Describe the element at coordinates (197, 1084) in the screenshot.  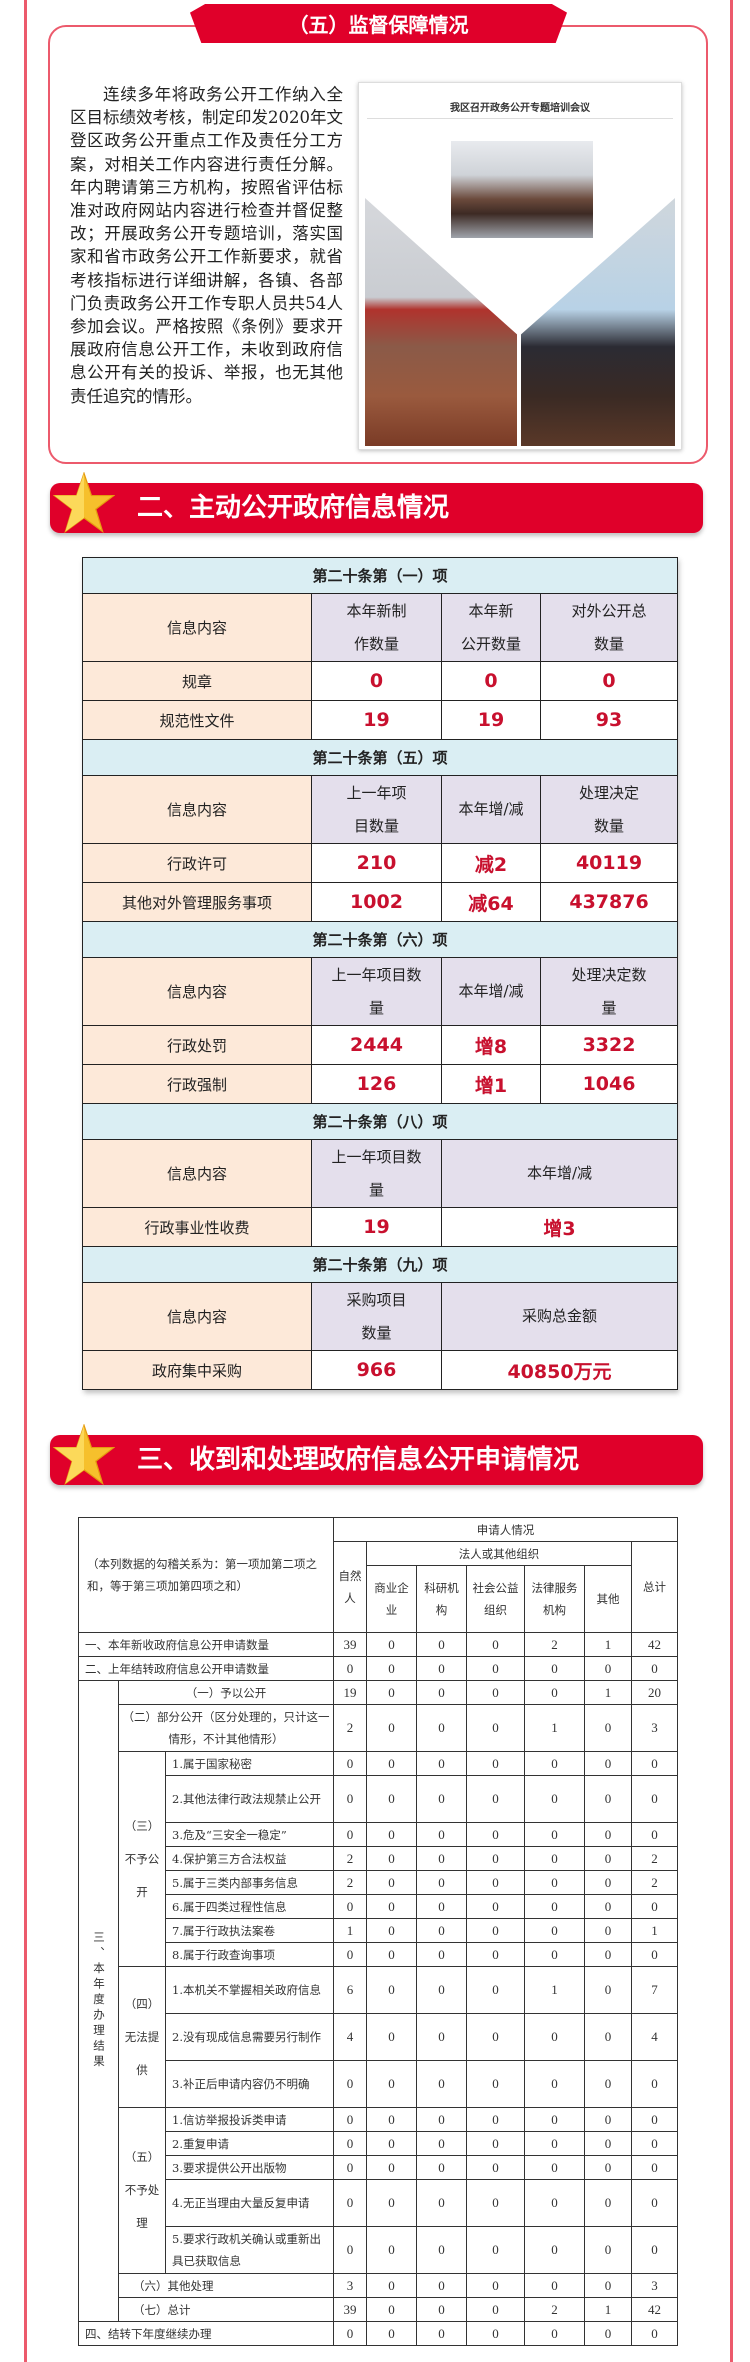
I see `row-label: 行政强制` at that location.